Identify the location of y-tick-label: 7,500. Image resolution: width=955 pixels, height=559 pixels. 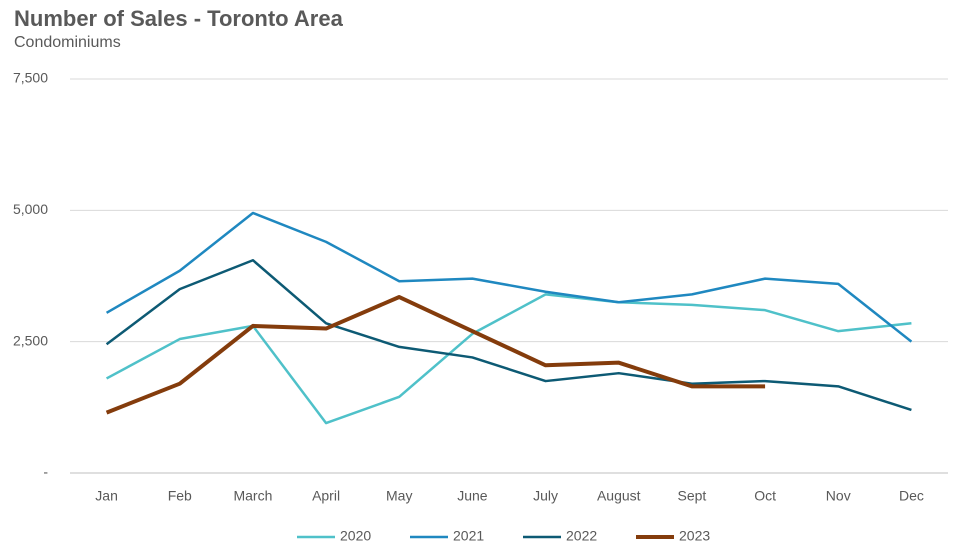
(30, 78).